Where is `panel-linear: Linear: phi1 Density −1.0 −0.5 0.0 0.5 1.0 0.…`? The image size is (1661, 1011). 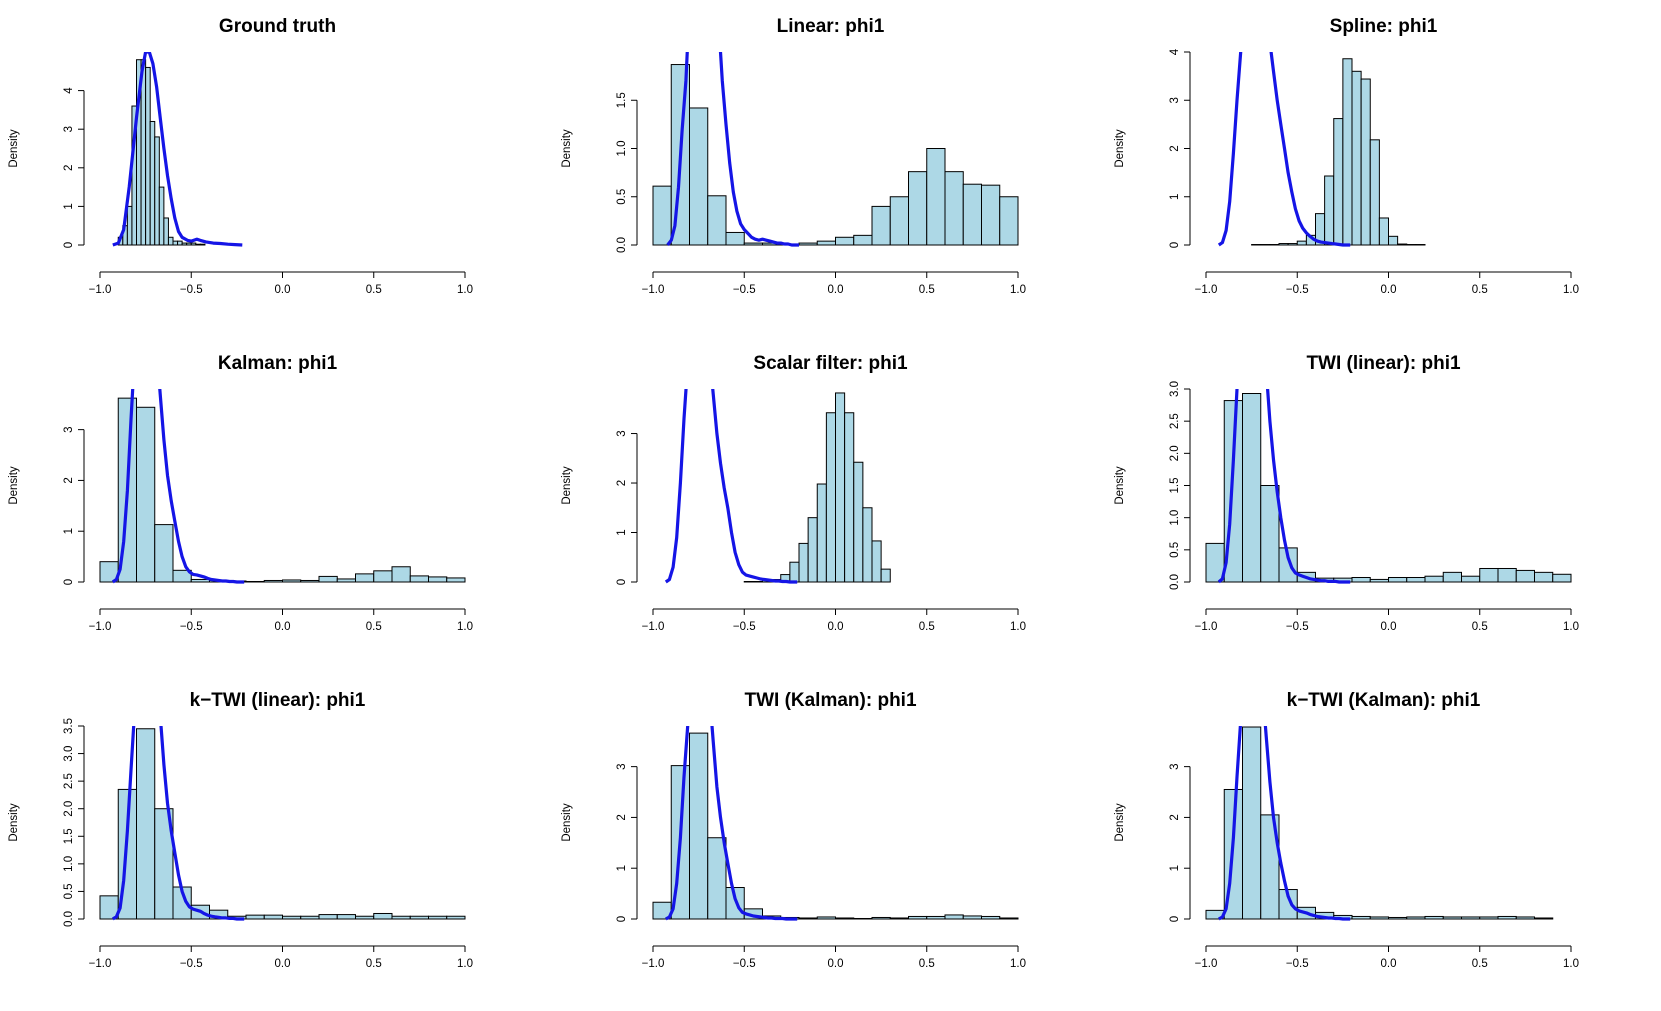 panel-linear: Linear: phi1 Density −1.0 −0.5 0.0 0.5 1.0 0.… is located at coordinates (829, 168).